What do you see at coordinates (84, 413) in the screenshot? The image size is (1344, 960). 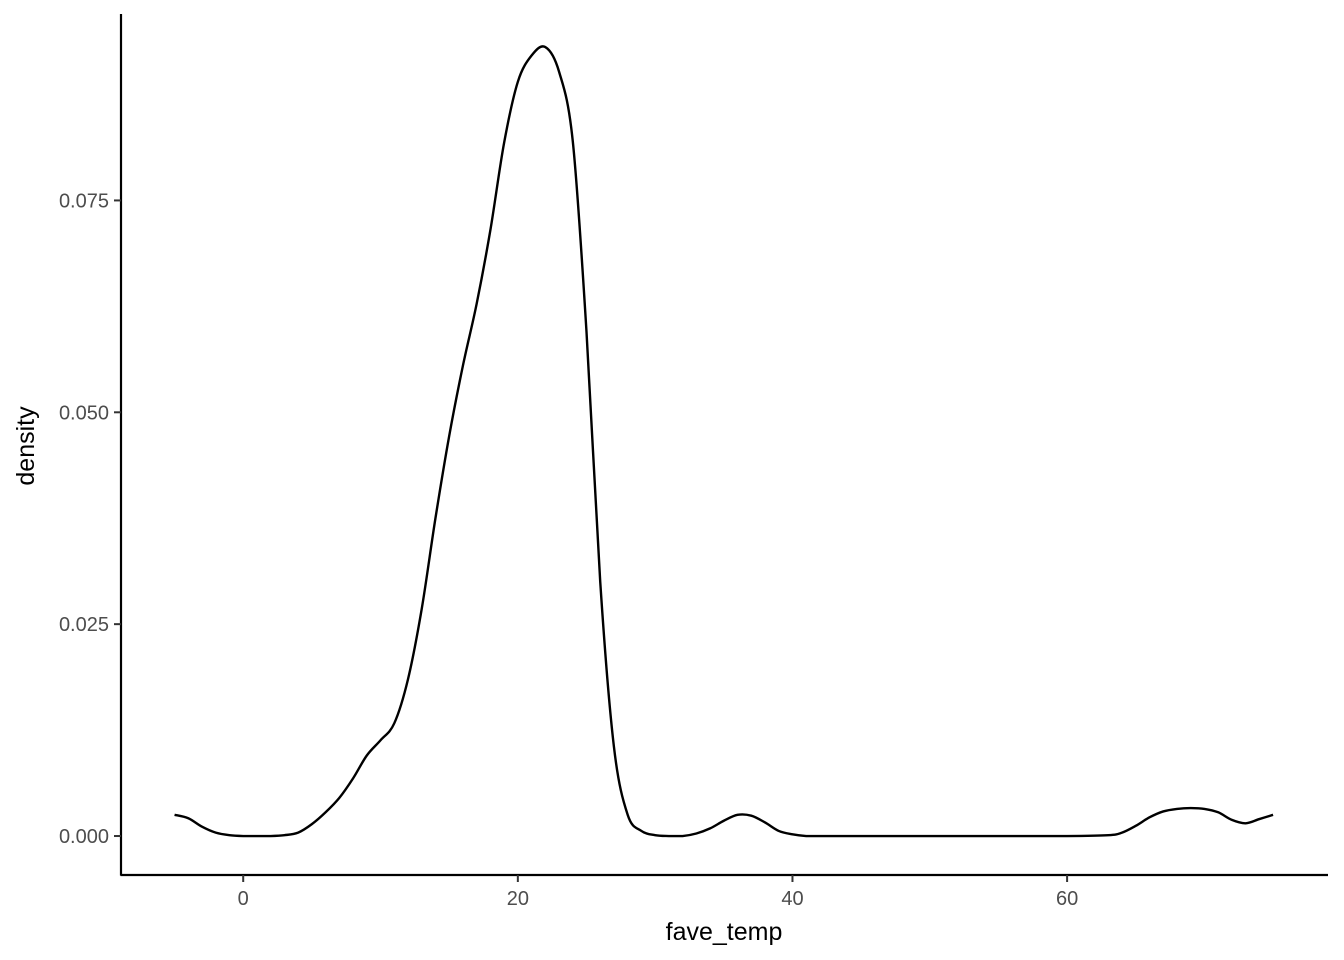 I see `y-tick-label: 0.050` at bounding box center [84, 413].